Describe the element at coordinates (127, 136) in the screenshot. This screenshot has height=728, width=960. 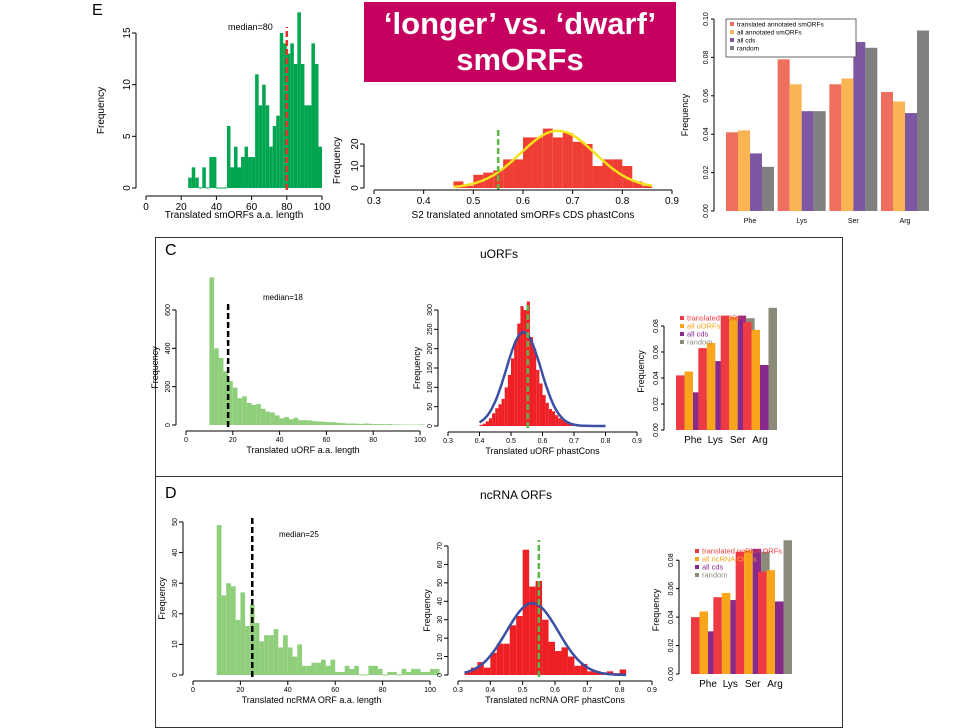
I see `y-tick-label: 5` at that location.